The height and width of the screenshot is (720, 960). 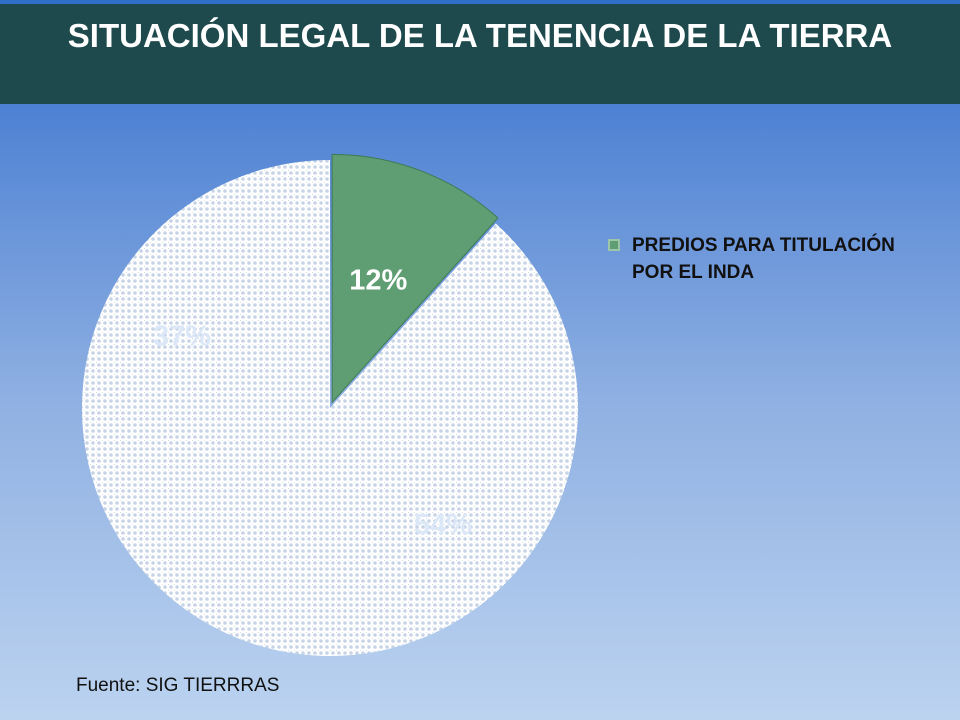 What do you see at coordinates (614, 245) in the screenshot?
I see `legend-swatch` at bounding box center [614, 245].